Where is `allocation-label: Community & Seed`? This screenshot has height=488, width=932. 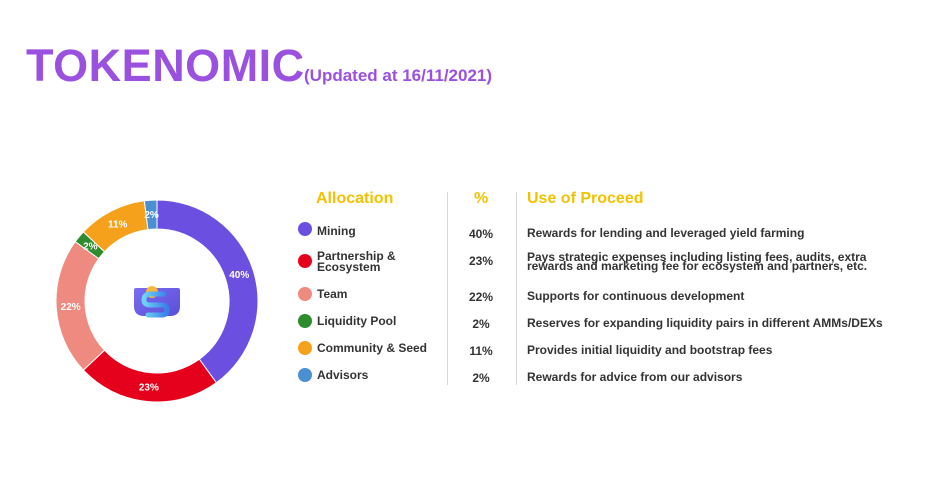
allocation-label: Community & Seed is located at coordinates (372, 348).